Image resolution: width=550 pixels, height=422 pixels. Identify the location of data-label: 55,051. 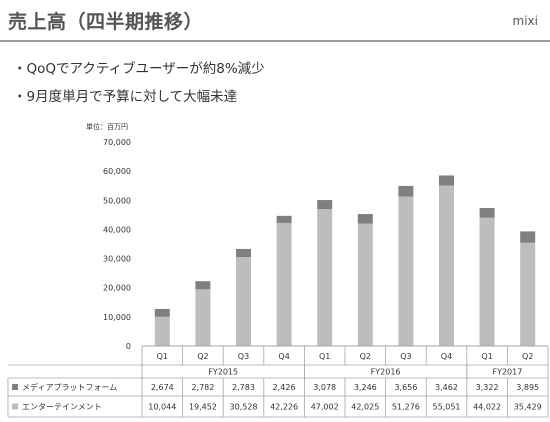
(447, 407).